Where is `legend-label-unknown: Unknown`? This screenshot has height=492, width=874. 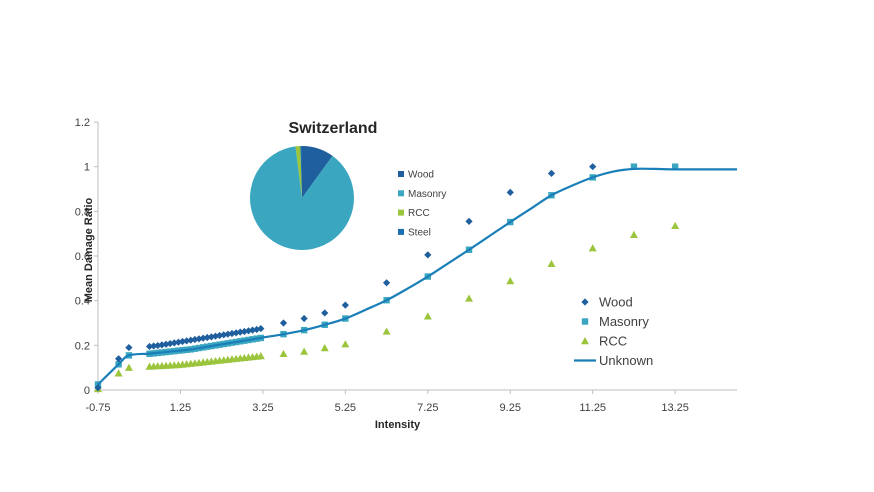 legend-label-unknown: Unknown is located at coordinates (626, 360).